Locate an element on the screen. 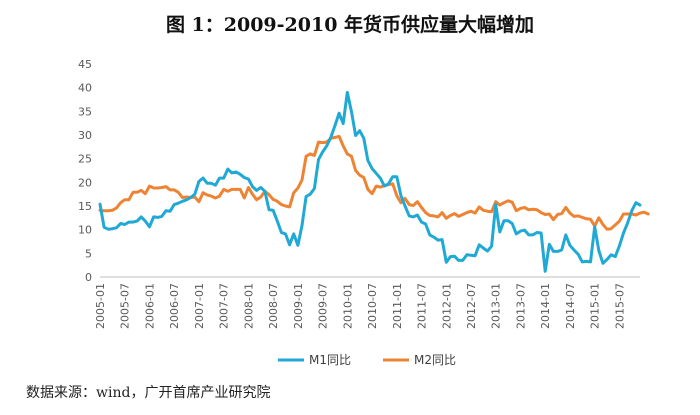 The width and height of the screenshot is (700, 415). x-tick-label: 2012-01 is located at coordinates (446, 306).